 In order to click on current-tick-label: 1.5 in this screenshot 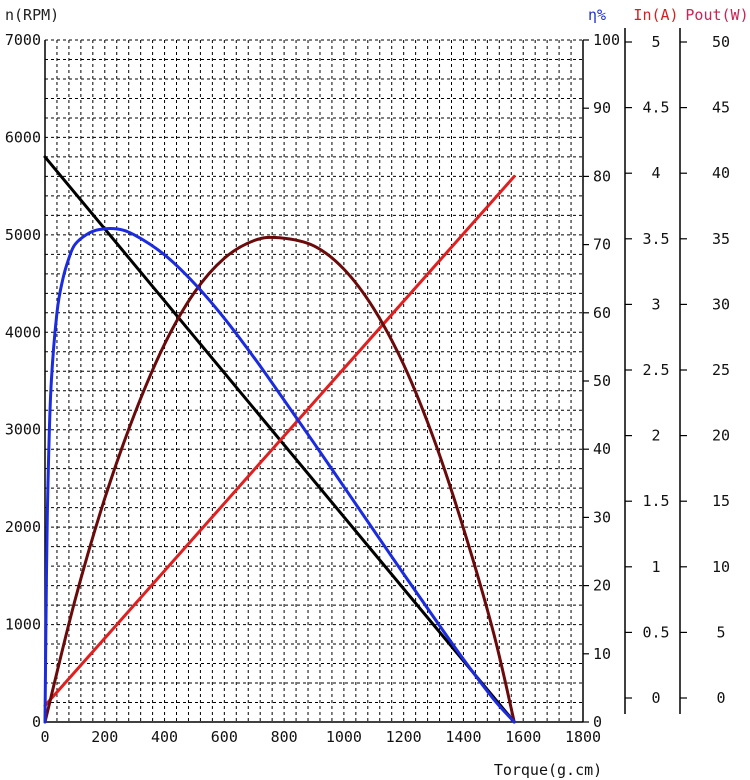, I will do `click(655, 501)`.